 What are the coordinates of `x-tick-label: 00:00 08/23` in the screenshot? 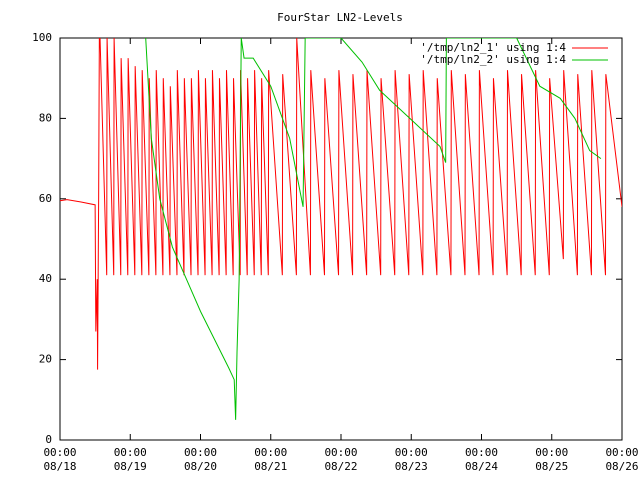 It's located at (411, 459).